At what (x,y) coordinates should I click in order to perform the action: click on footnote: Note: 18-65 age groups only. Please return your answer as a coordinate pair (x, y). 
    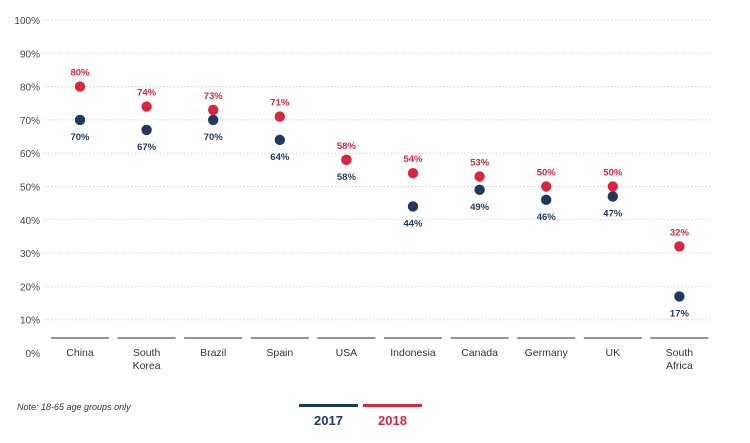
    Looking at the image, I should click on (74, 407).